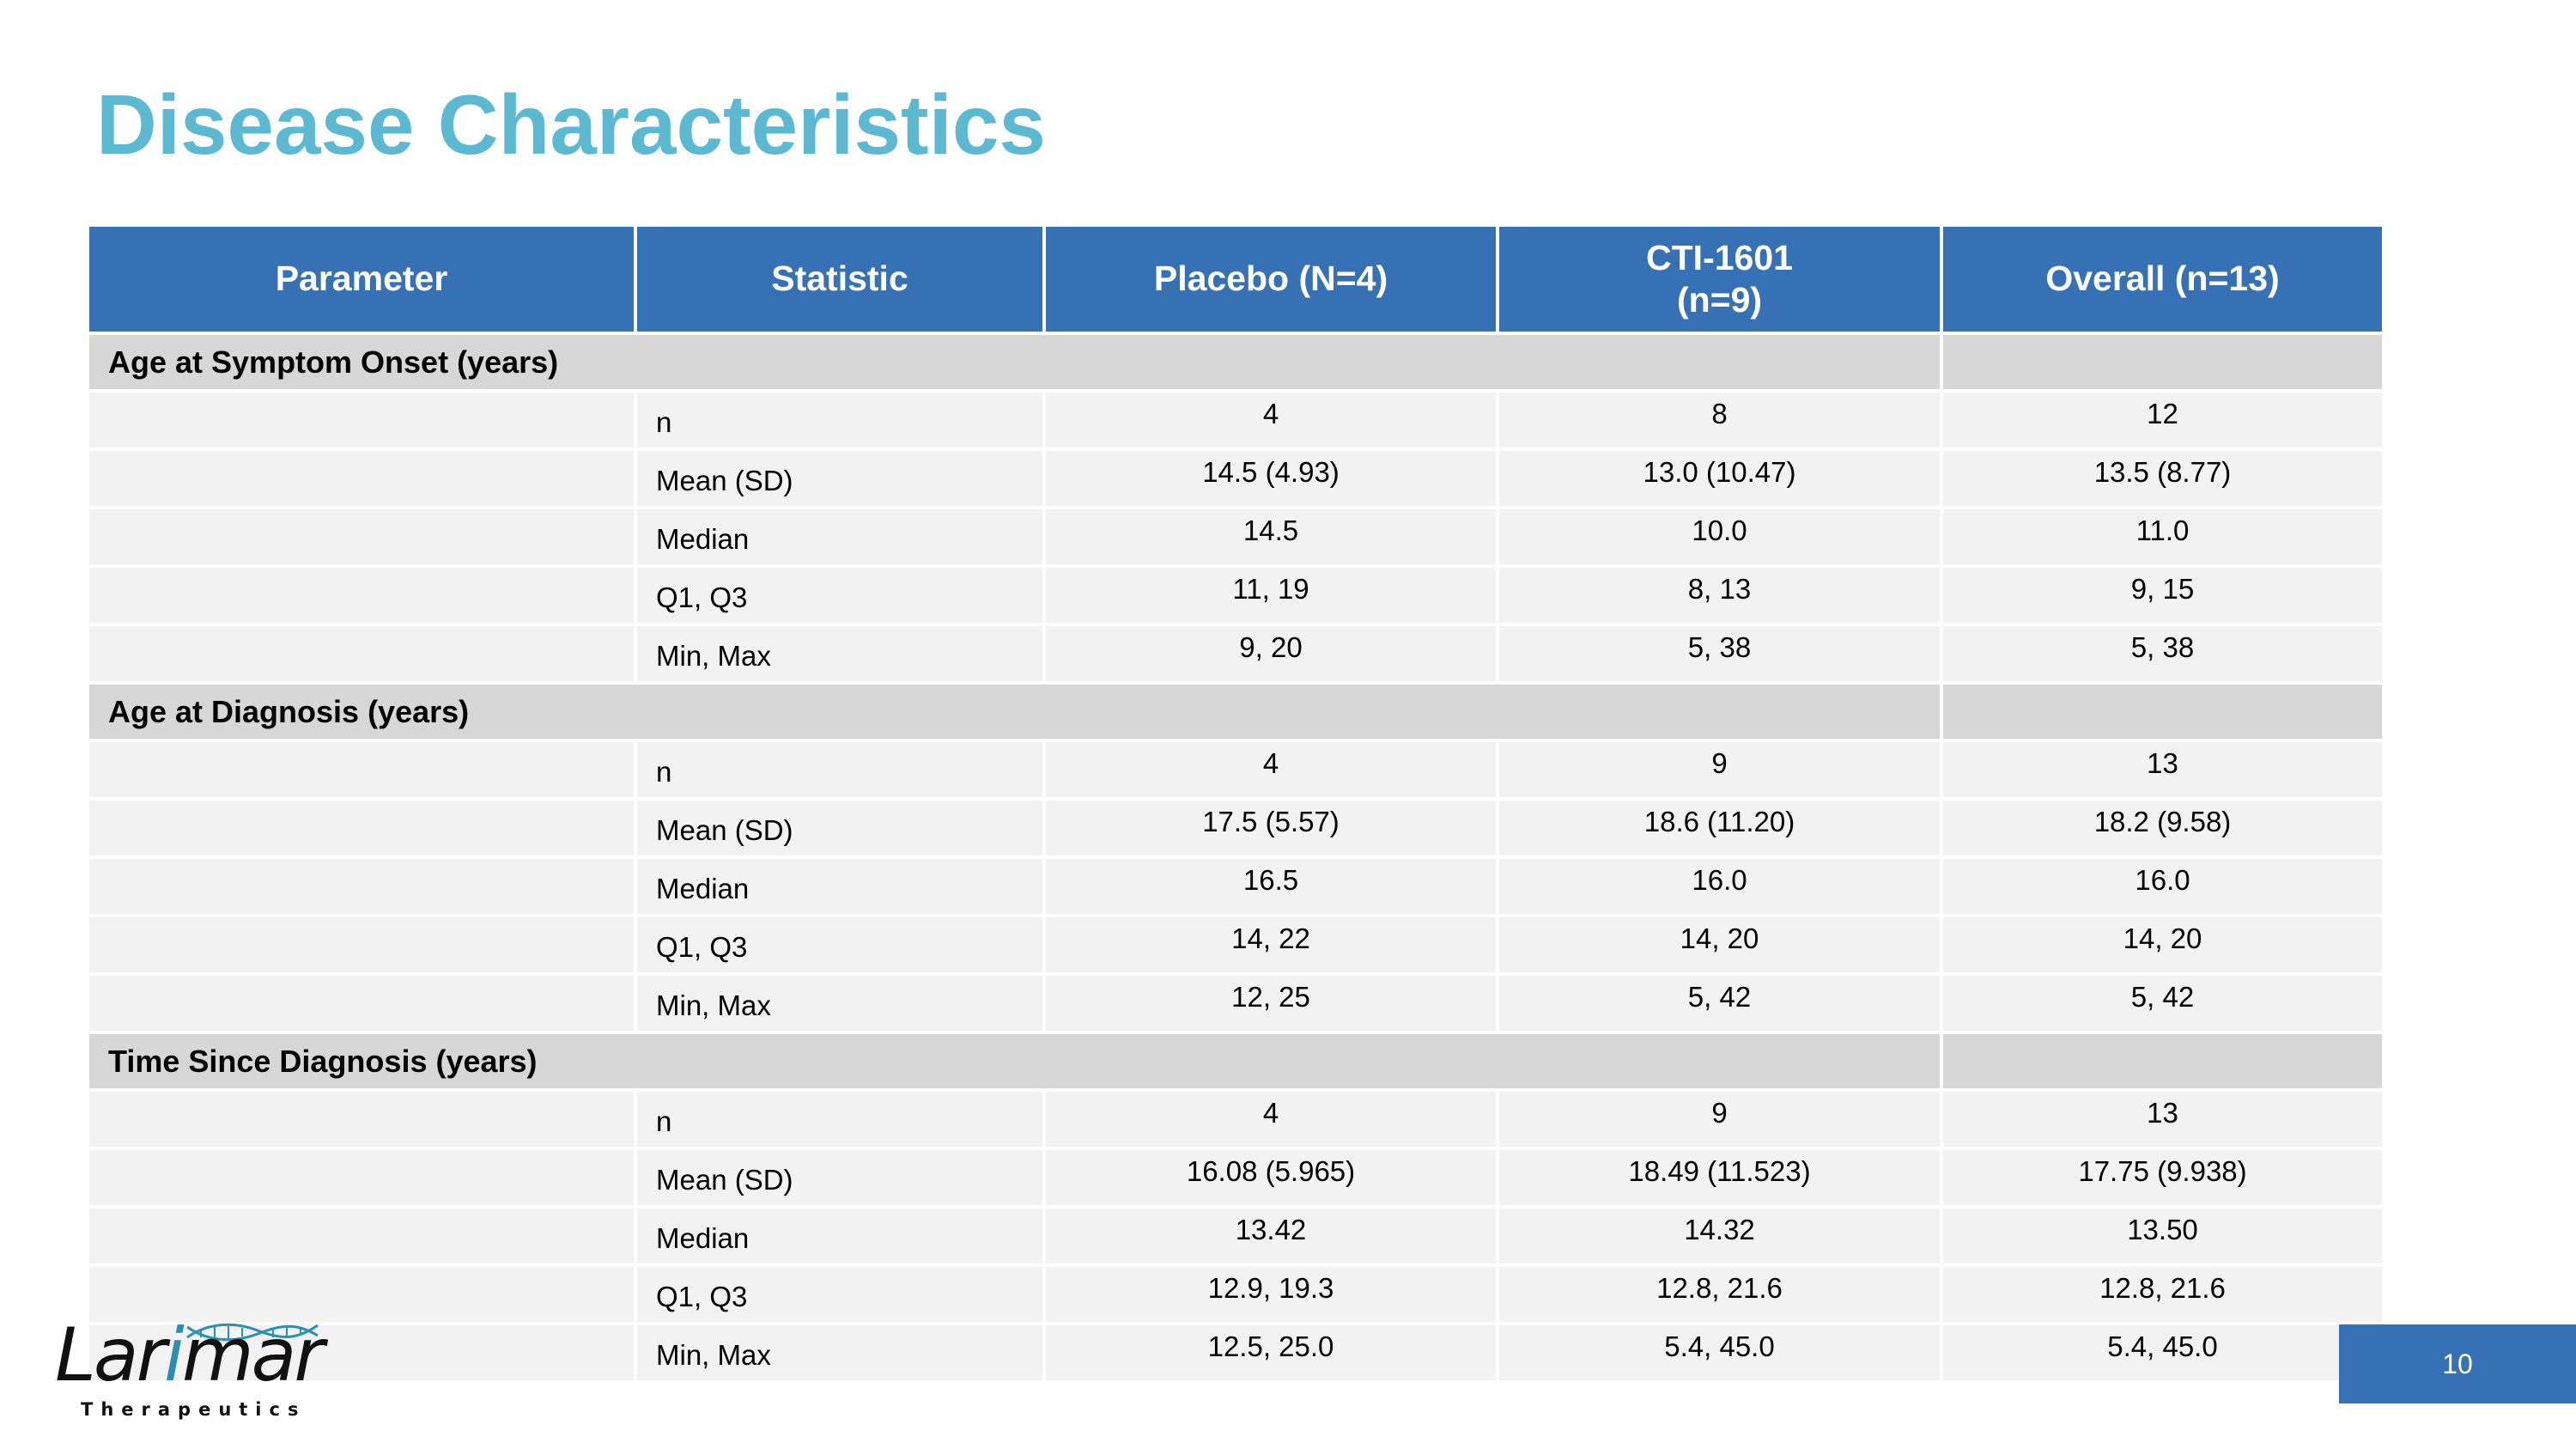  Describe the element at coordinates (1719, 1353) in the screenshot. I see `cti-1601-value: 5.4, 45.0` at that location.